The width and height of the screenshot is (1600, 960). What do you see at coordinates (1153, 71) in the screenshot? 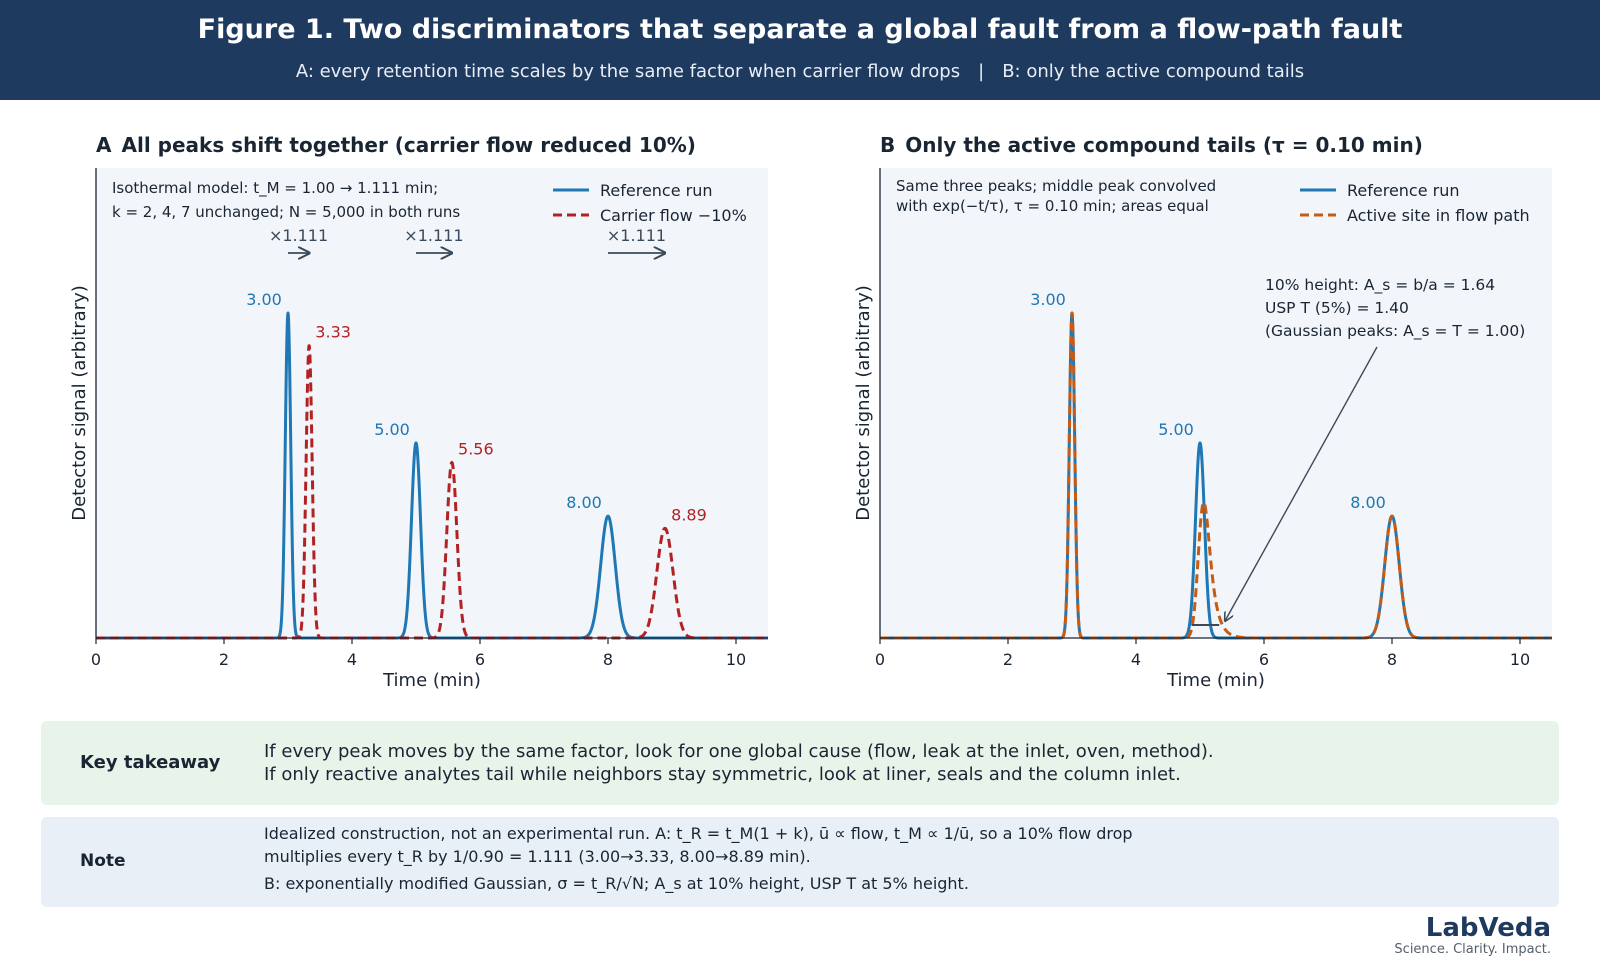
I see `subtitle-b: B: only the active compound tails` at bounding box center [1153, 71].